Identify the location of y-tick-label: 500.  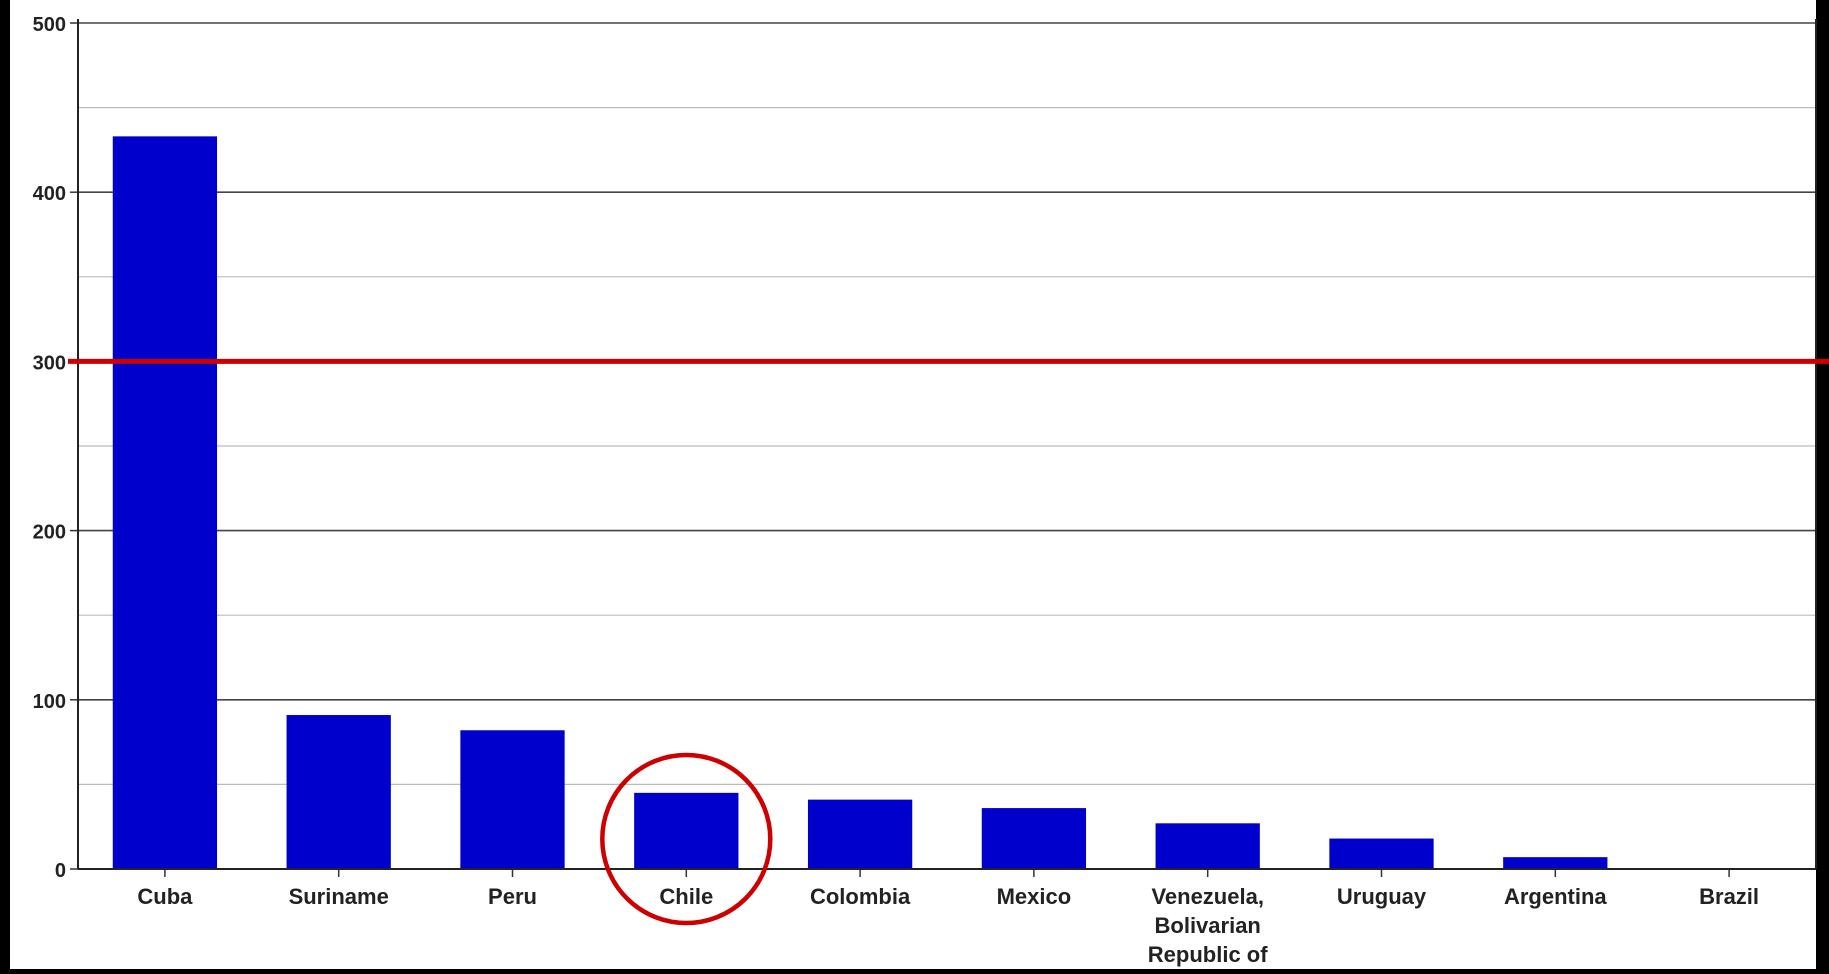
(49, 25).